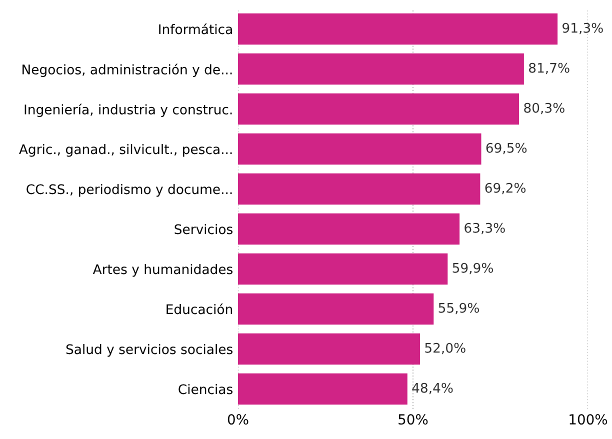 This screenshot has height=439, width=612. I want to click on data-label: 52,0%, so click(445, 348).